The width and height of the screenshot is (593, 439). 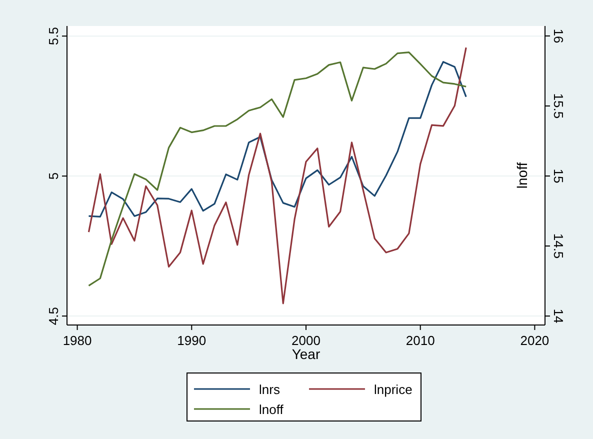 I want to click on y-tick-label: 5, so click(x=53, y=176).